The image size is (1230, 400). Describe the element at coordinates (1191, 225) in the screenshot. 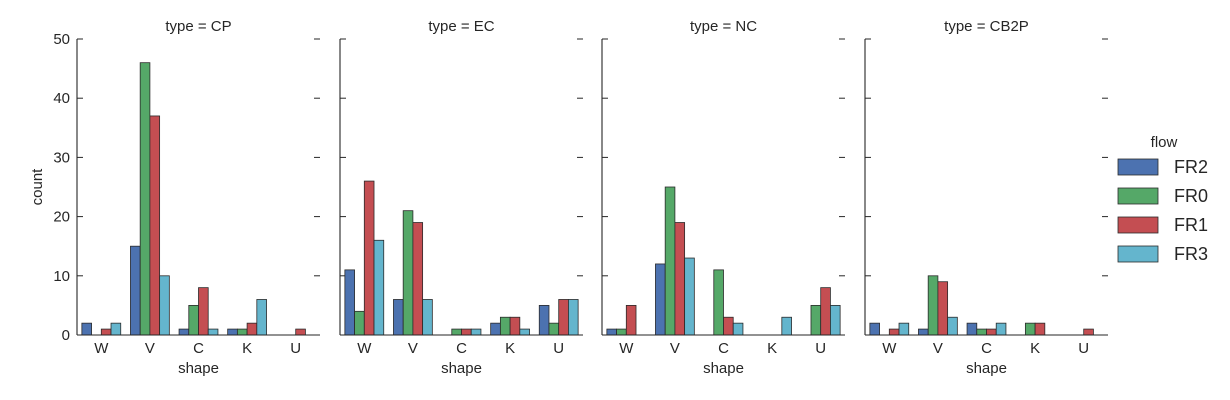

I see `legend-label: FR1` at that location.